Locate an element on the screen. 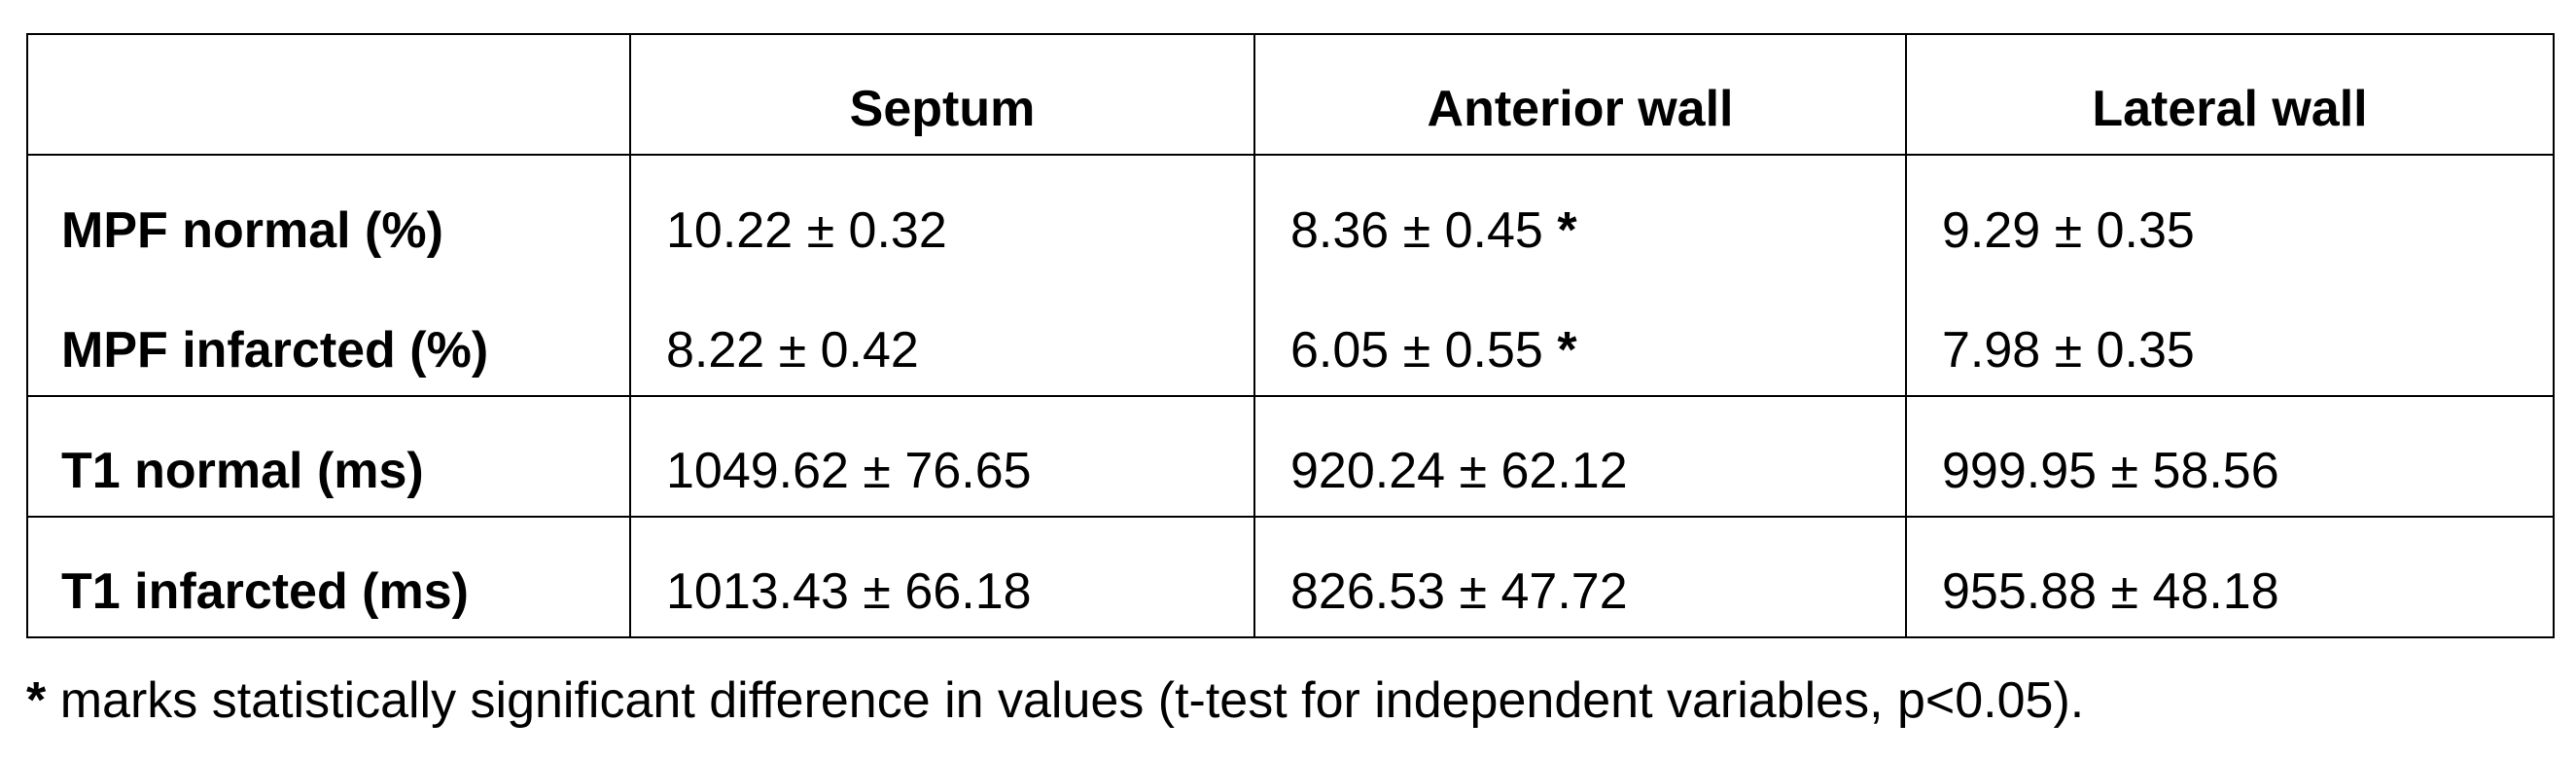  cell-value: 8.22 ± 0.42 is located at coordinates (793, 351).